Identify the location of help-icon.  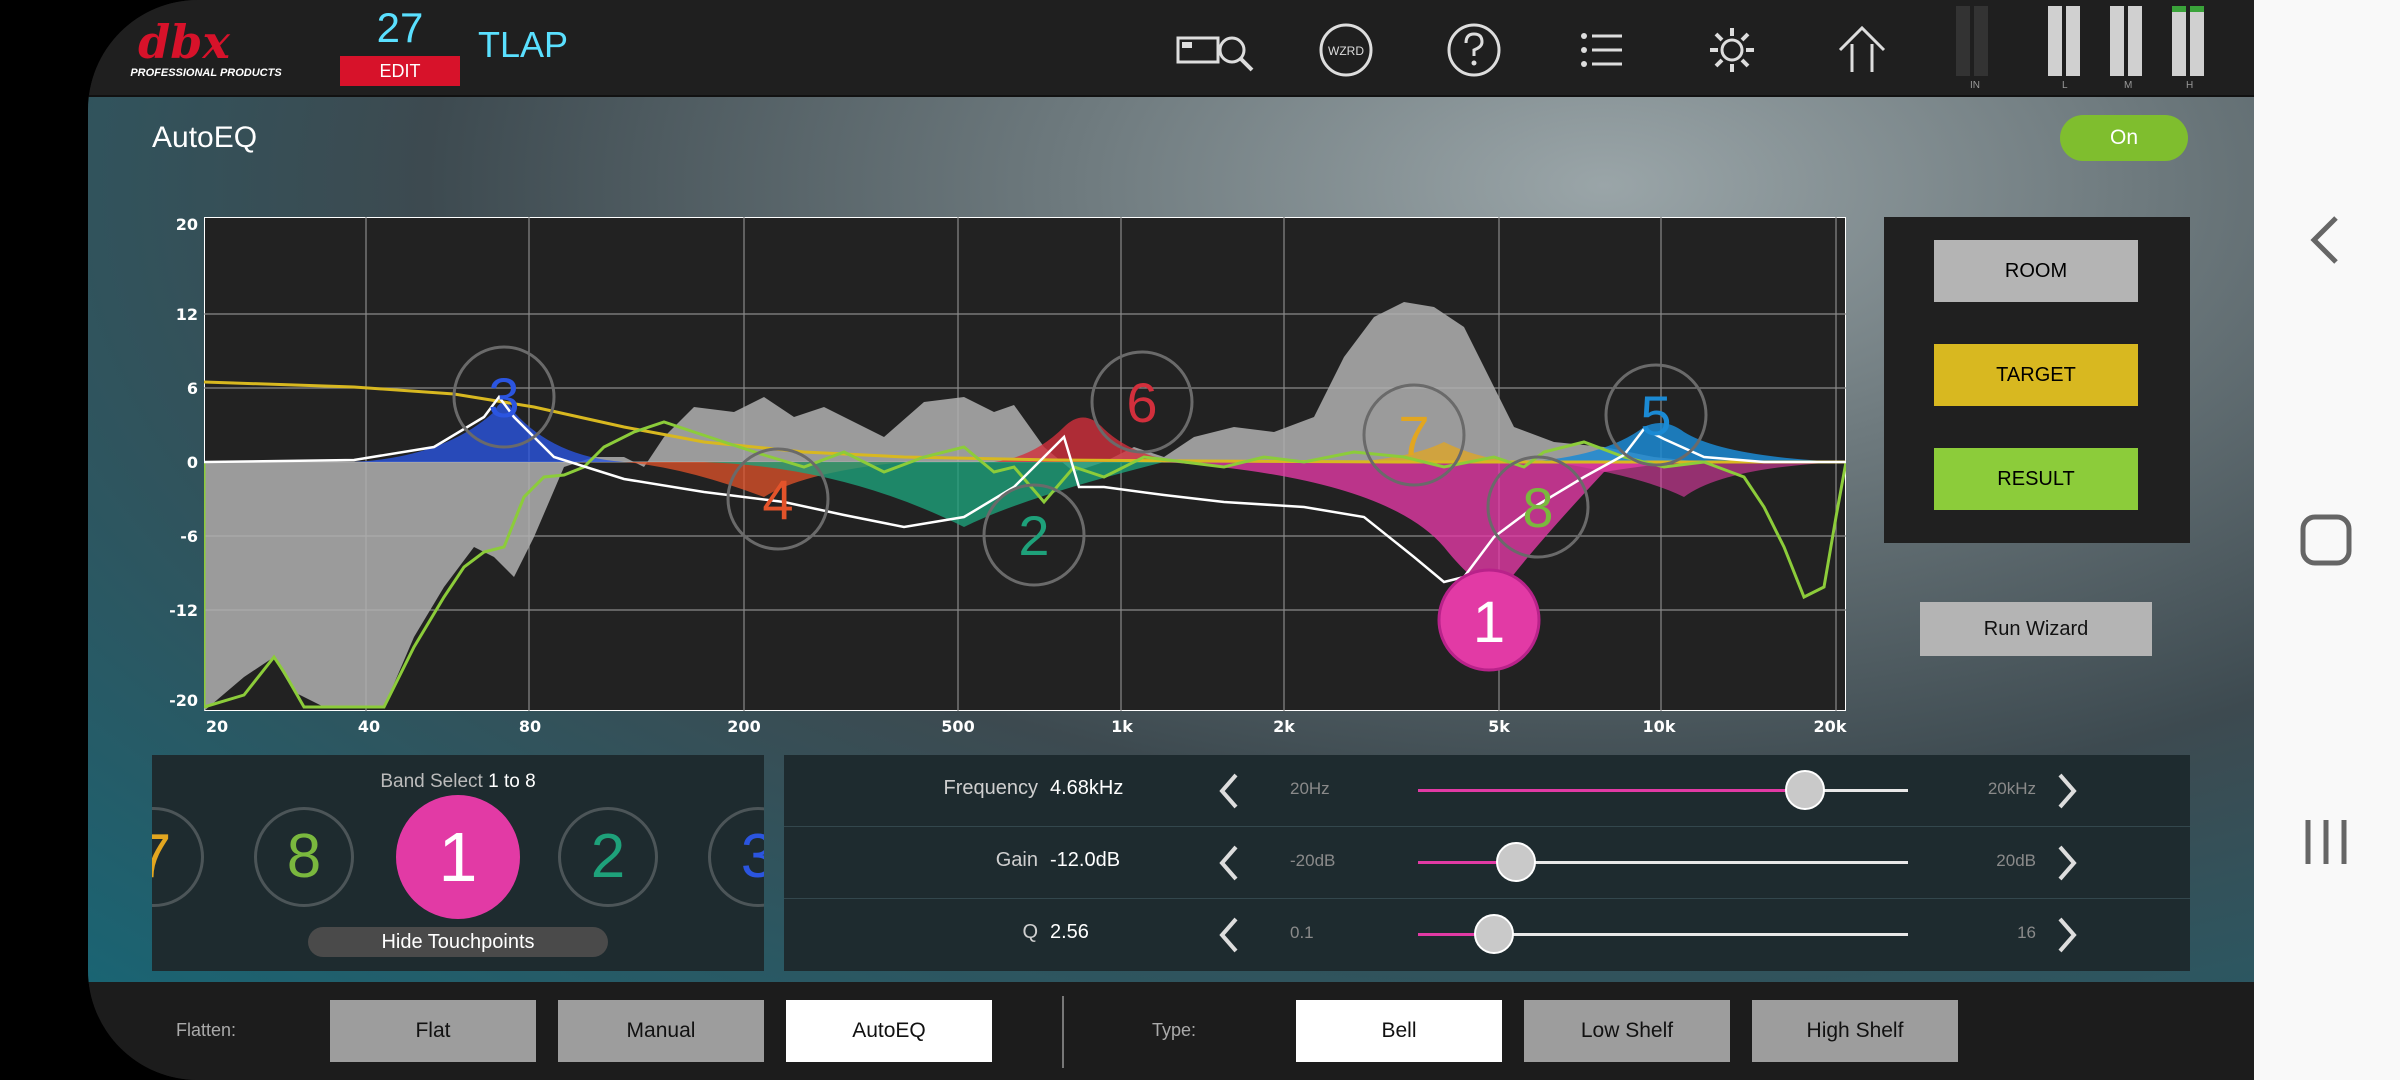
(1474, 50).